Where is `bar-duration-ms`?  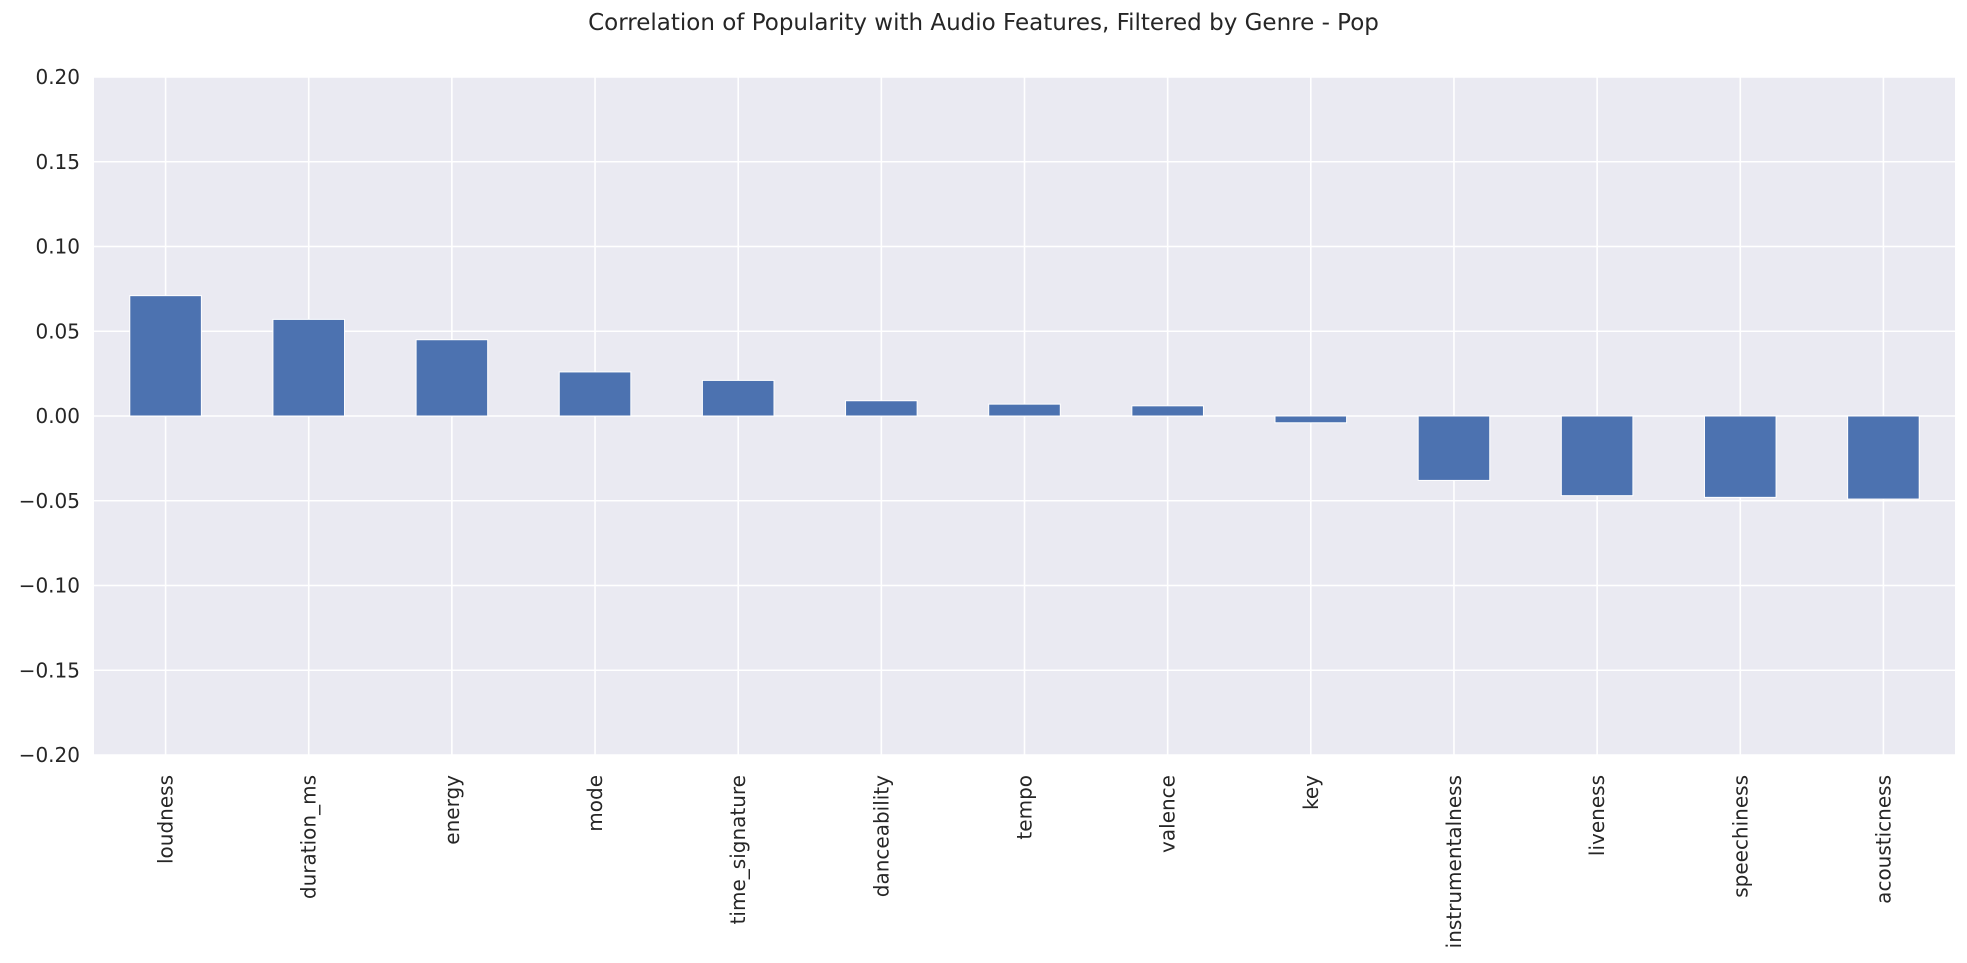 bar-duration-ms is located at coordinates (309, 367).